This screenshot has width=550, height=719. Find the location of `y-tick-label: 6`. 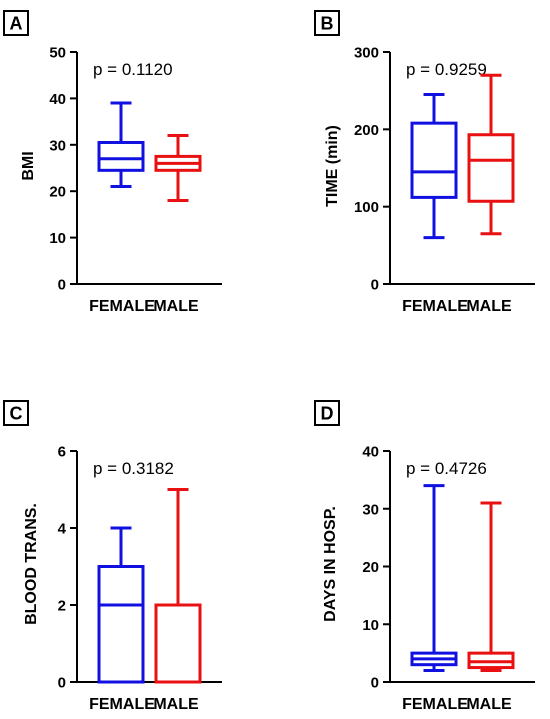

y-tick-label: 6 is located at coordinates (62, 452).